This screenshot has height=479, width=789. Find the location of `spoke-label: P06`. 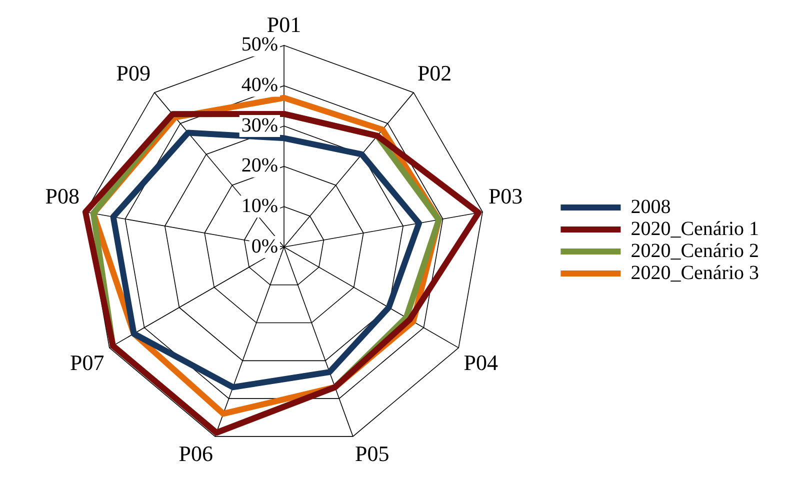

spoke-label: P06 is located at coordinates (195, 453).